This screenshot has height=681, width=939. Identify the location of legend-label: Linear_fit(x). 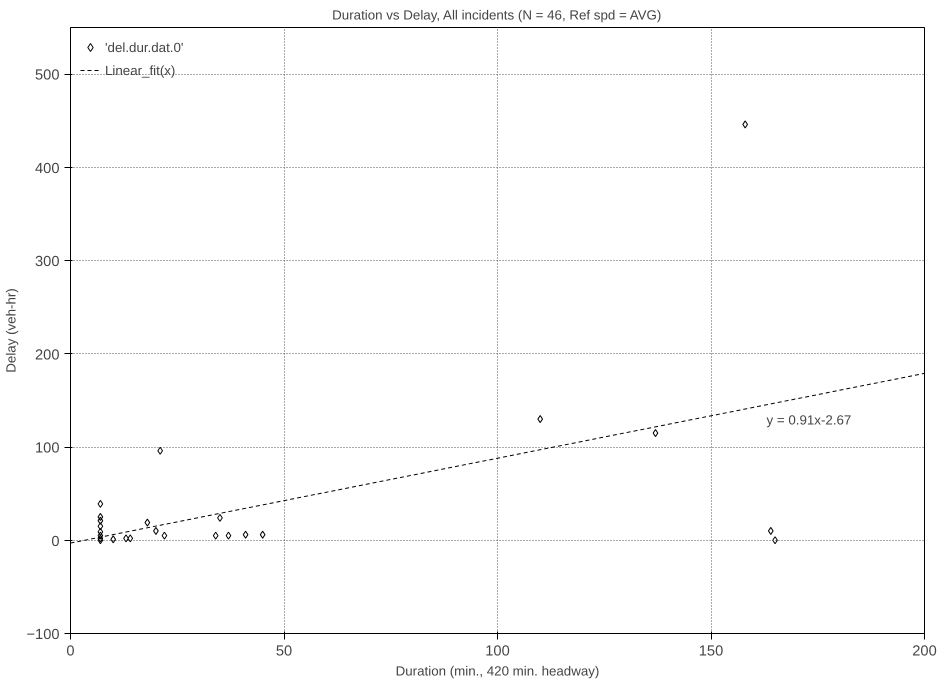
(140, 70).